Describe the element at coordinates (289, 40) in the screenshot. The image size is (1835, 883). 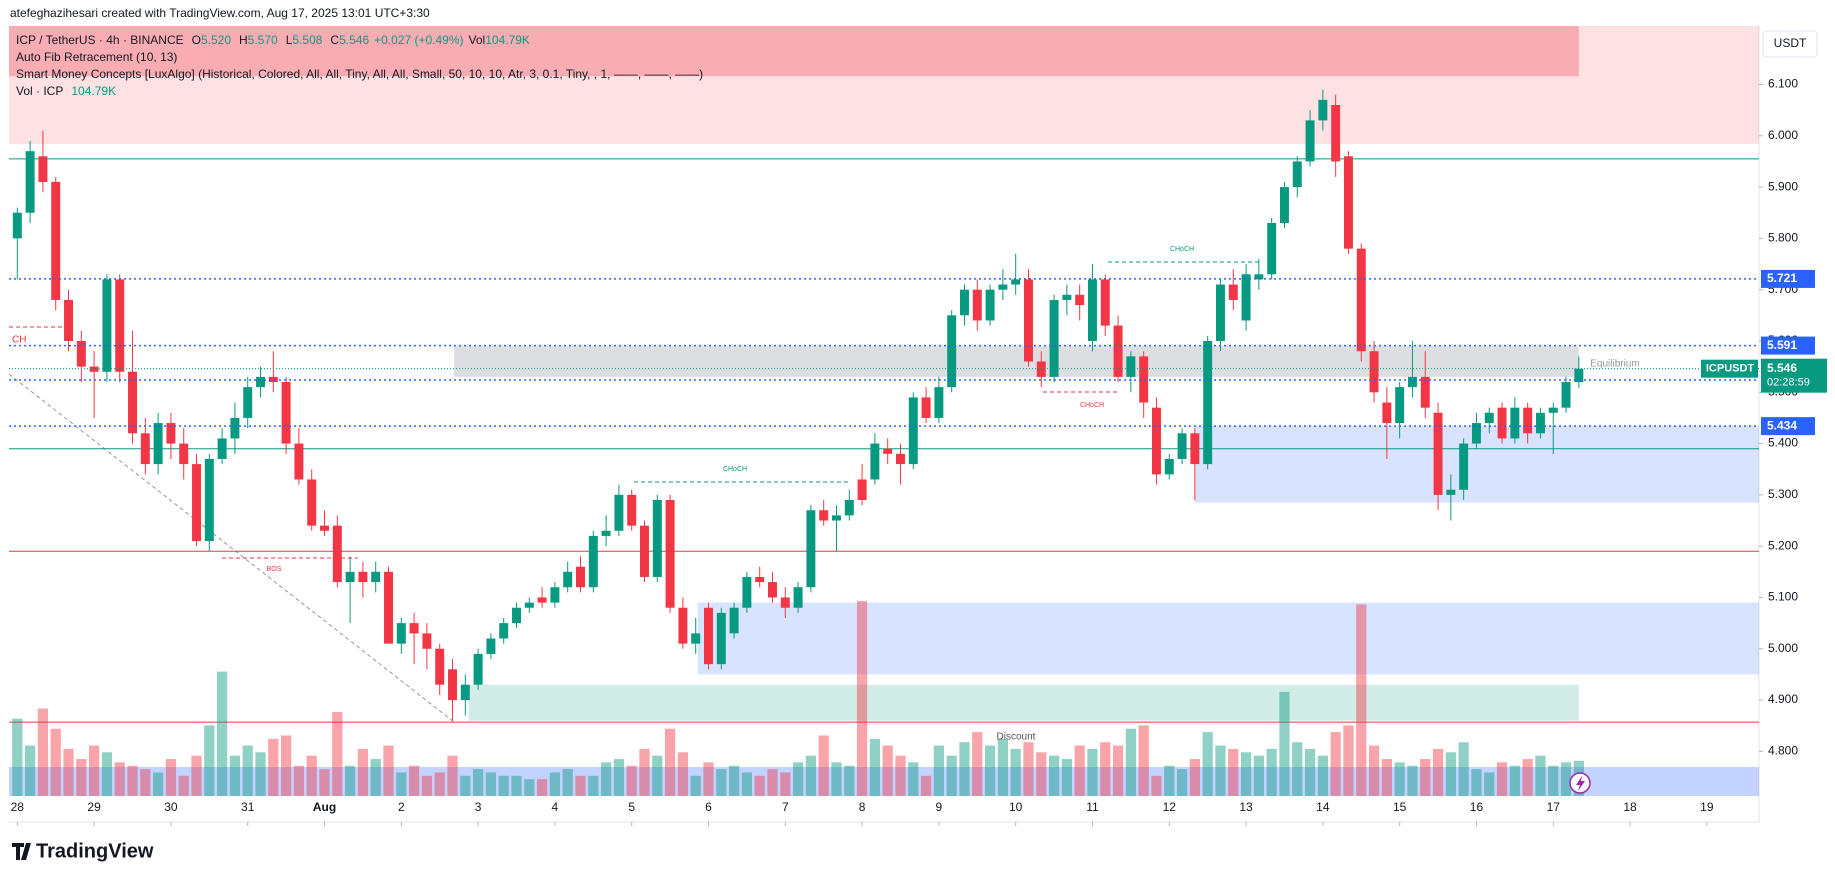
I see `legend-ohlc-label: L` at that location.